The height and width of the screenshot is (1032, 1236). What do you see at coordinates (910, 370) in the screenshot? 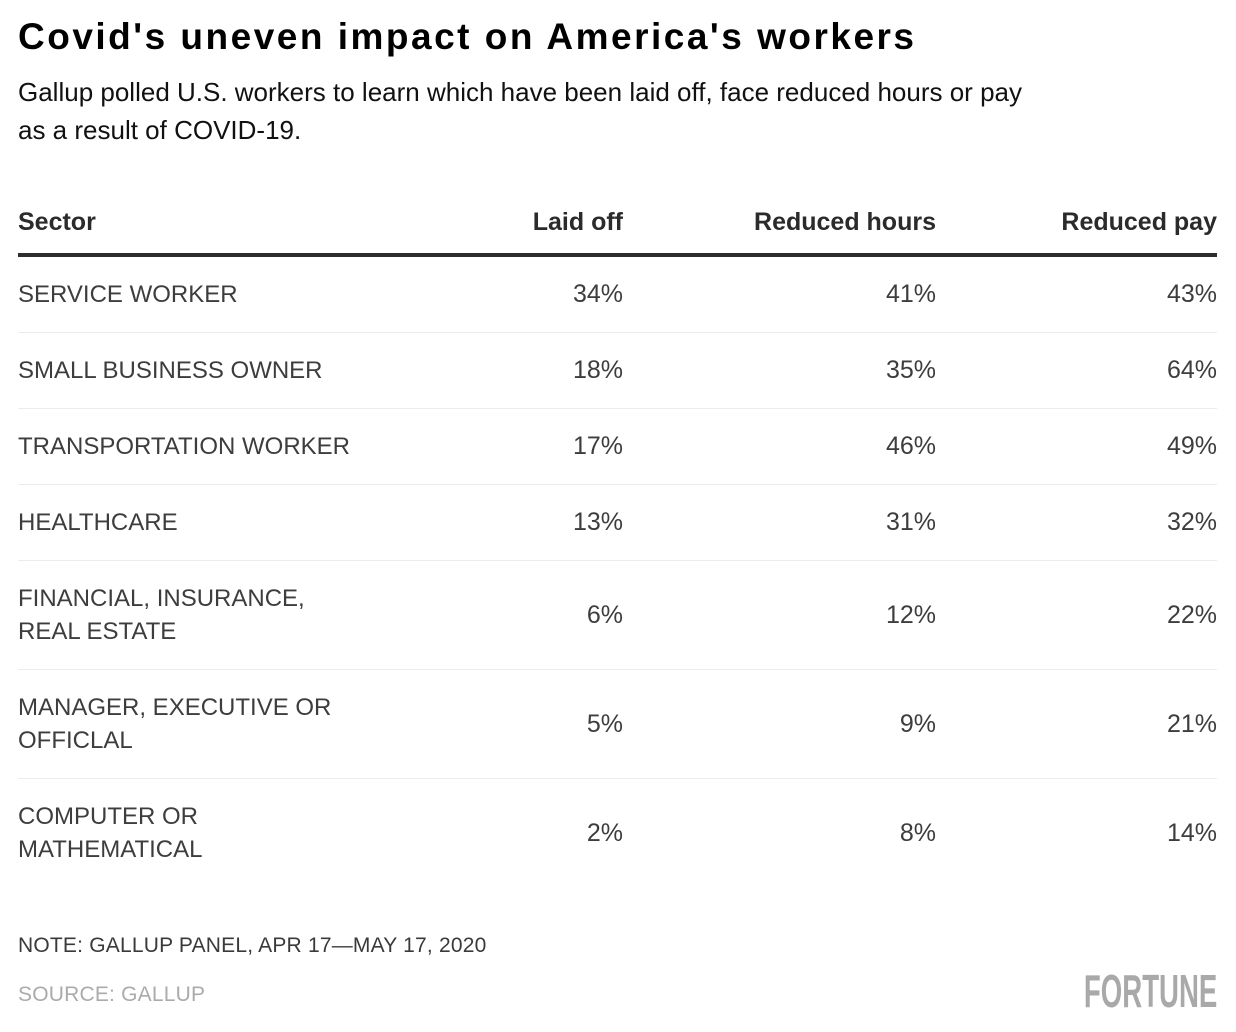
I see `reduced-hours-cell: 35%` at bounding box center [910, 370].